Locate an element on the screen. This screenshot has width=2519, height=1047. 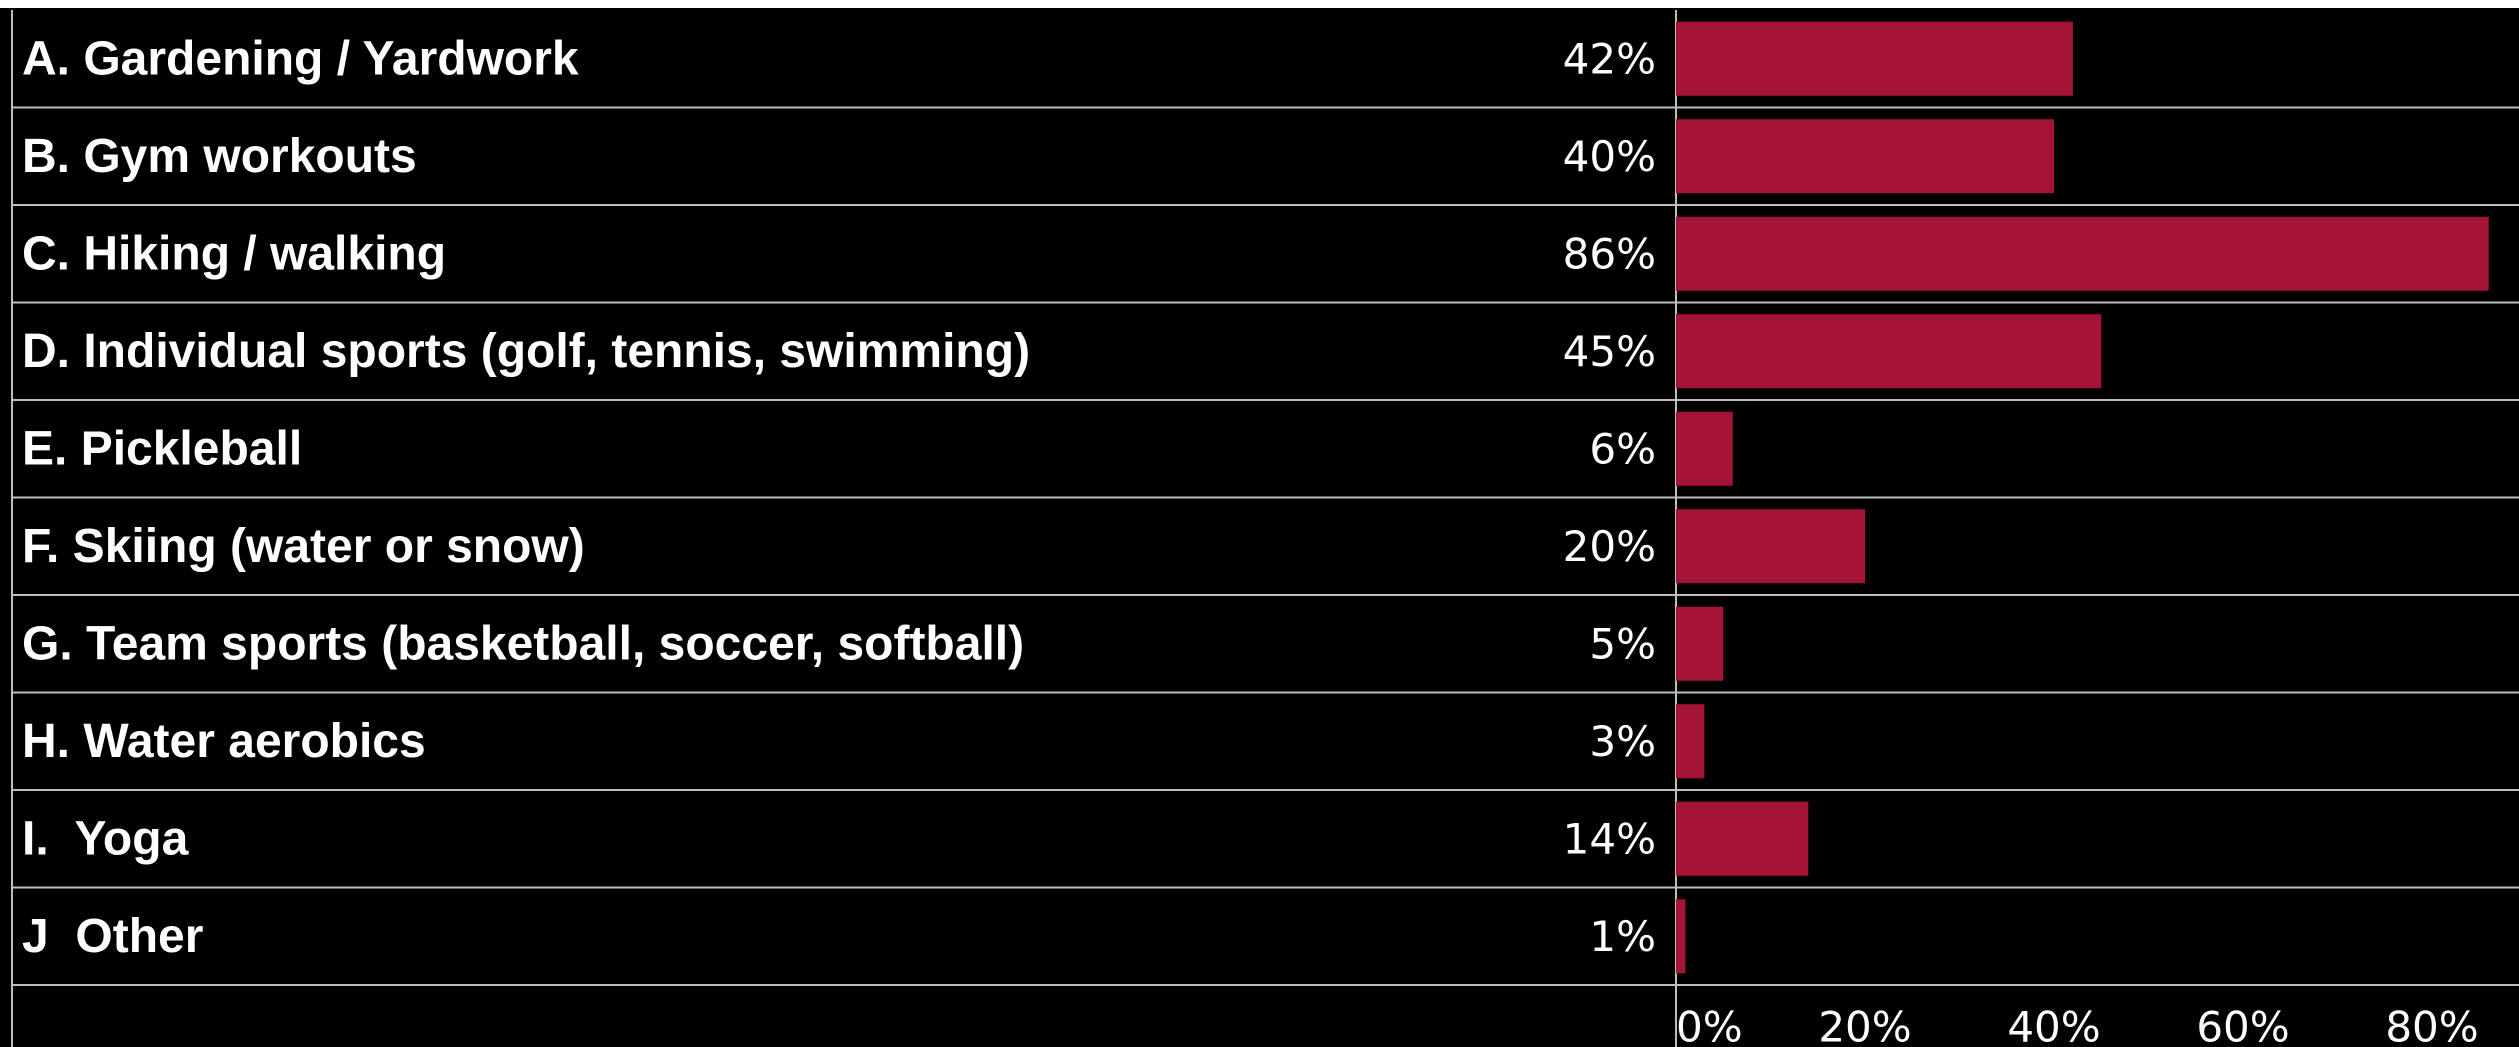
x-tick-label: 40% is located at coordinates (2053, 1025).